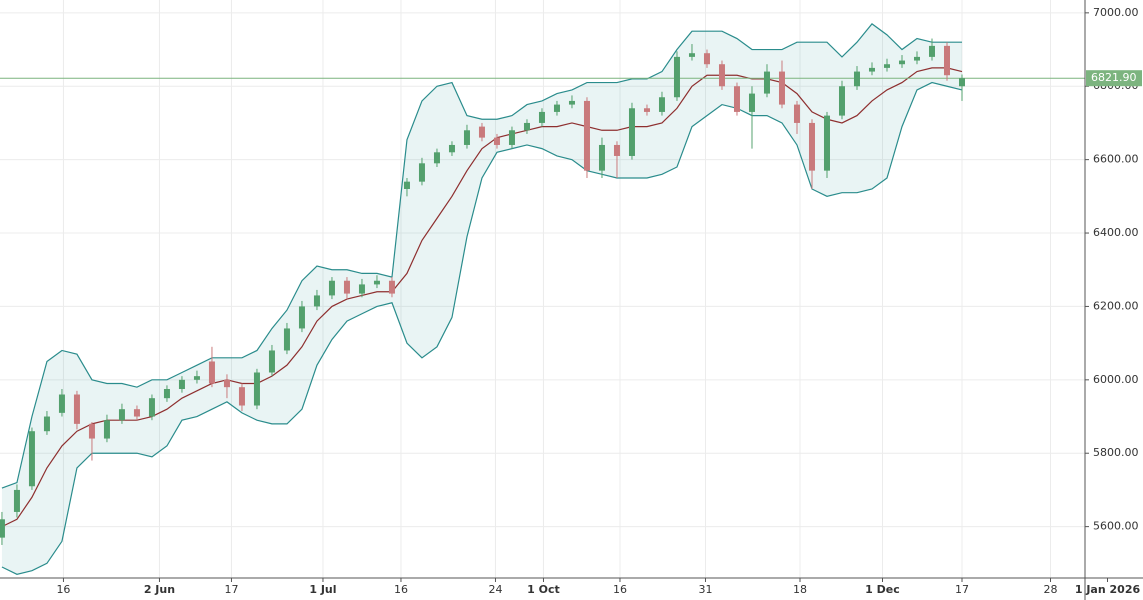 The image size is (1143, 600). What do you see at coordinates (543, 589) in the screenshot?
I see `x-tick-label: 1 Oct` at bounding box center [543, 589].